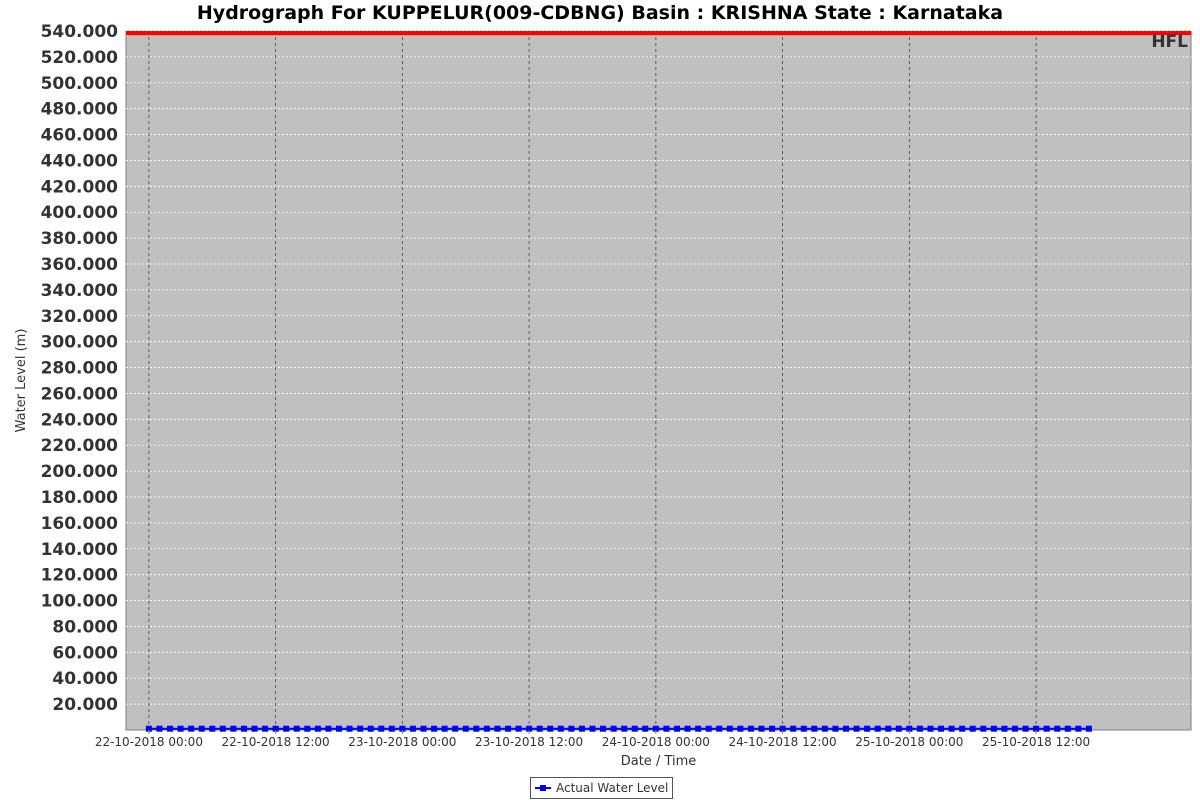 This screenshot has height=800, width=1200. I want to click on legend-swatch, so click(543, 788).